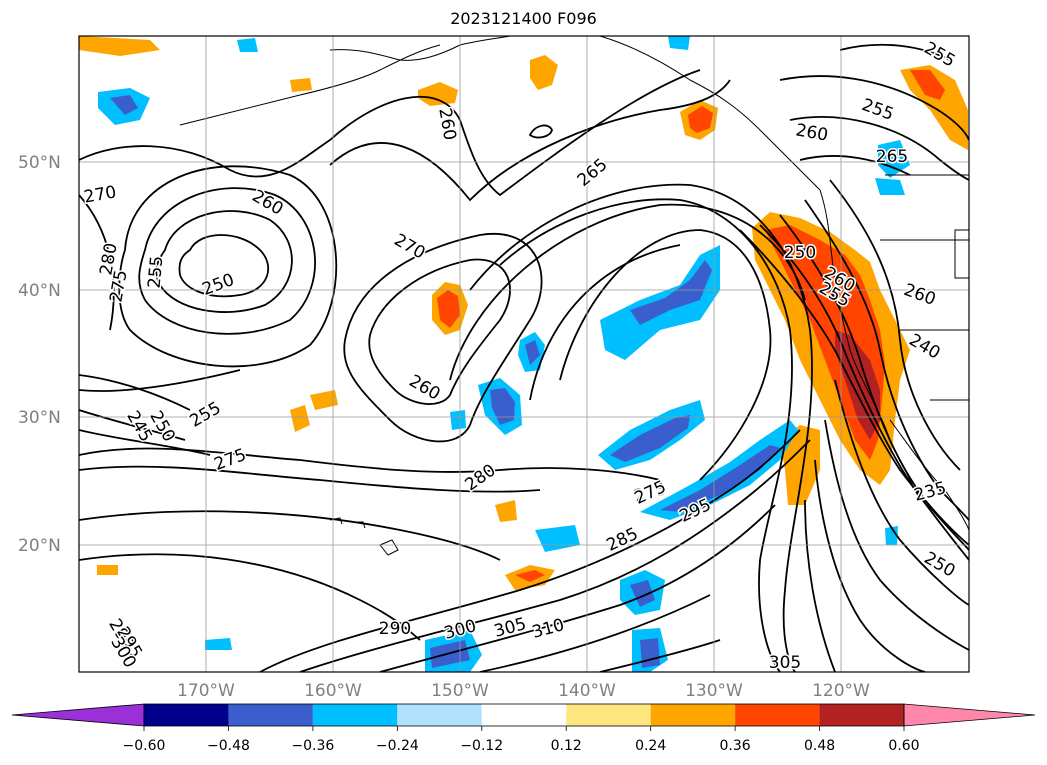 The width and height of the screenshot is (1047, 765). I want to click on negative-shading-small4, so click(218, 644).